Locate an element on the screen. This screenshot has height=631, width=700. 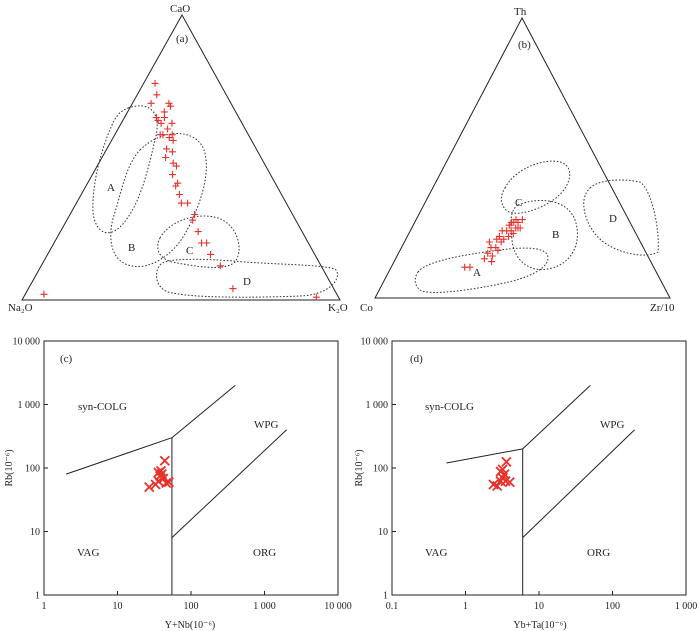
plot-d-field-org: ORG is located at coordinates (598, 553).